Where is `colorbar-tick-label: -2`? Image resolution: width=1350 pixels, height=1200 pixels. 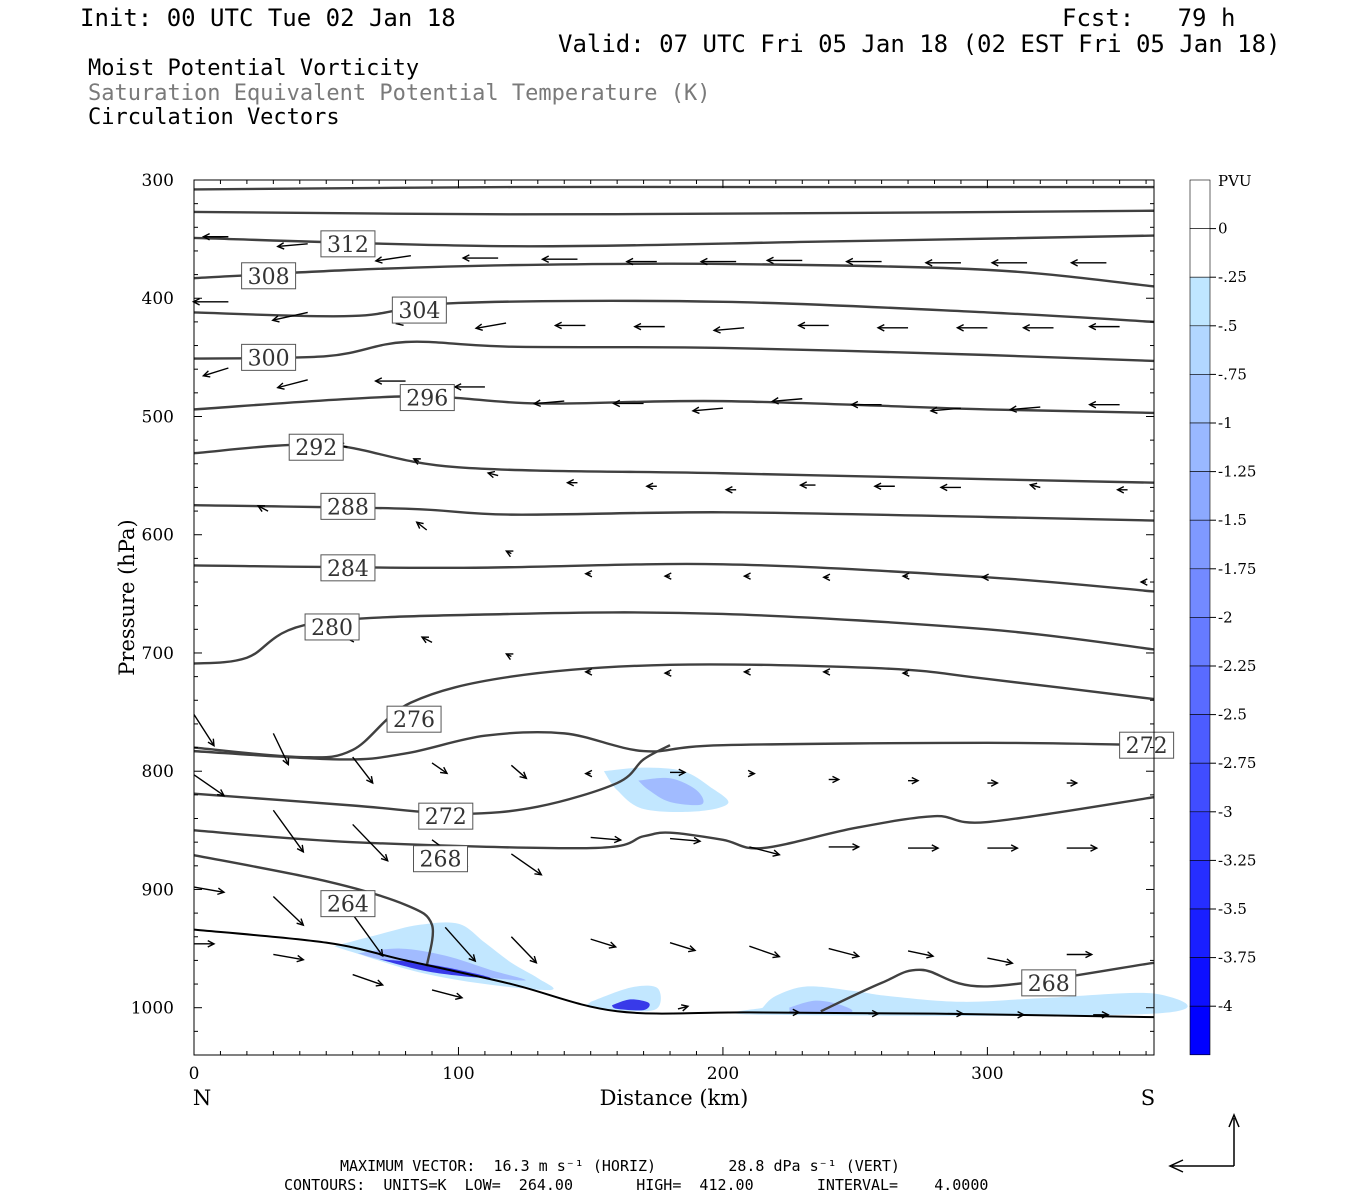
colorbar-tick-label: -2 is located at coordinates (1225, 617).